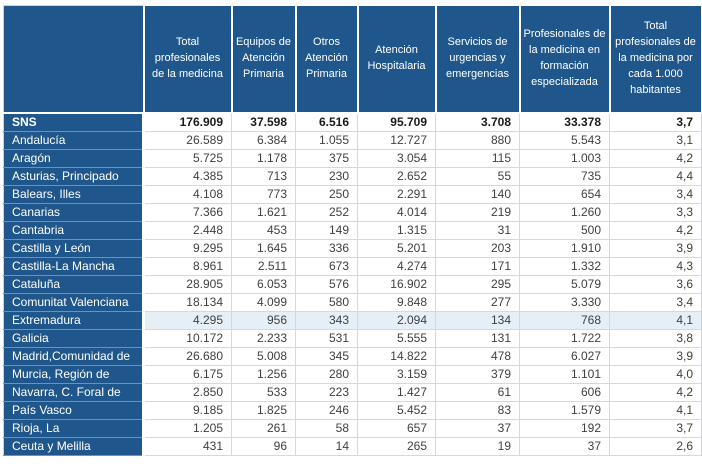 The height and width of the screenshot is (474, 702). I want to click on value-cell: 10.172, so click(187, 338).